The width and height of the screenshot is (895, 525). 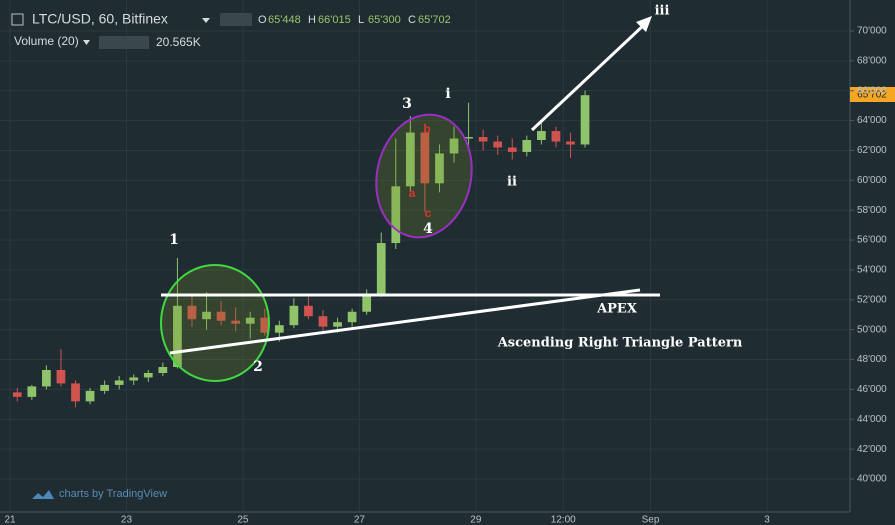 I want to click on y-tick-label: 68'000, so click(x=872, y=61).